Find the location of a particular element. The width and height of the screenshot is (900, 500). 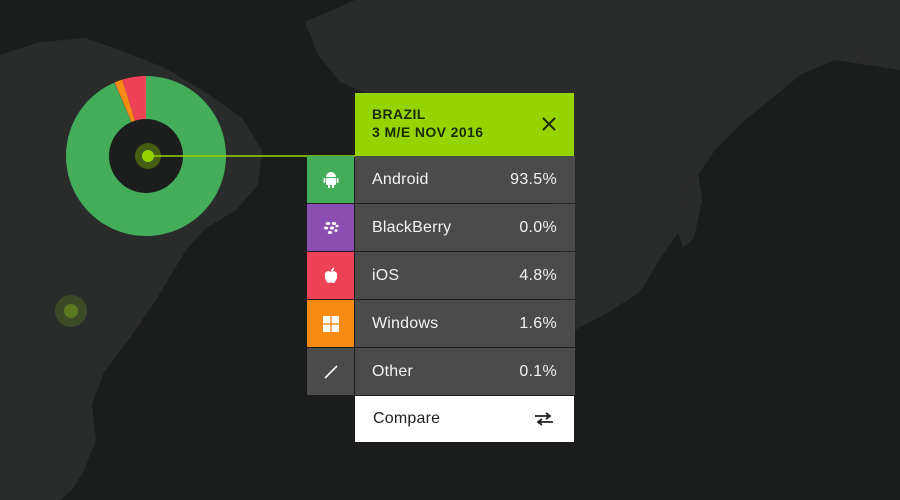

os-name: Other is located at coordinates (393, 371).